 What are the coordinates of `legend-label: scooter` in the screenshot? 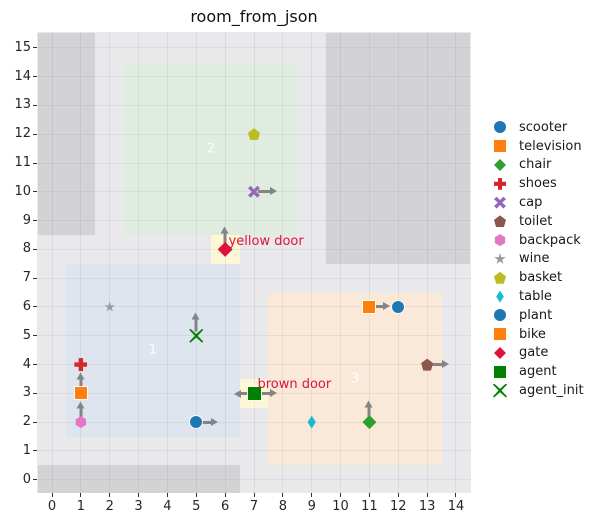 It's located at (543, 127).